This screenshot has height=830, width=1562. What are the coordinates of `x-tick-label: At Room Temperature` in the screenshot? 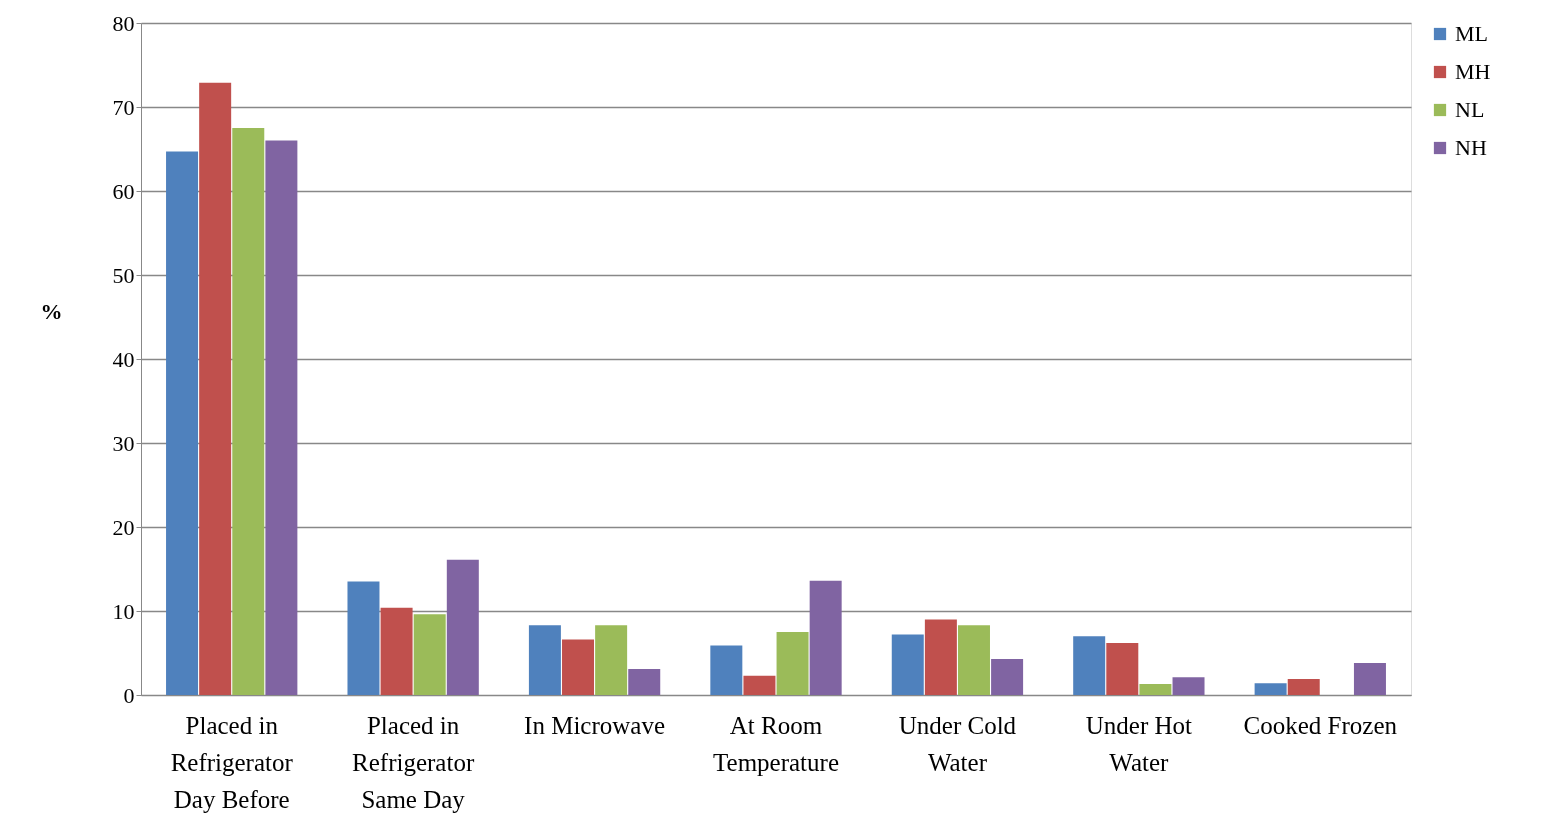 It's located at (776, 743).